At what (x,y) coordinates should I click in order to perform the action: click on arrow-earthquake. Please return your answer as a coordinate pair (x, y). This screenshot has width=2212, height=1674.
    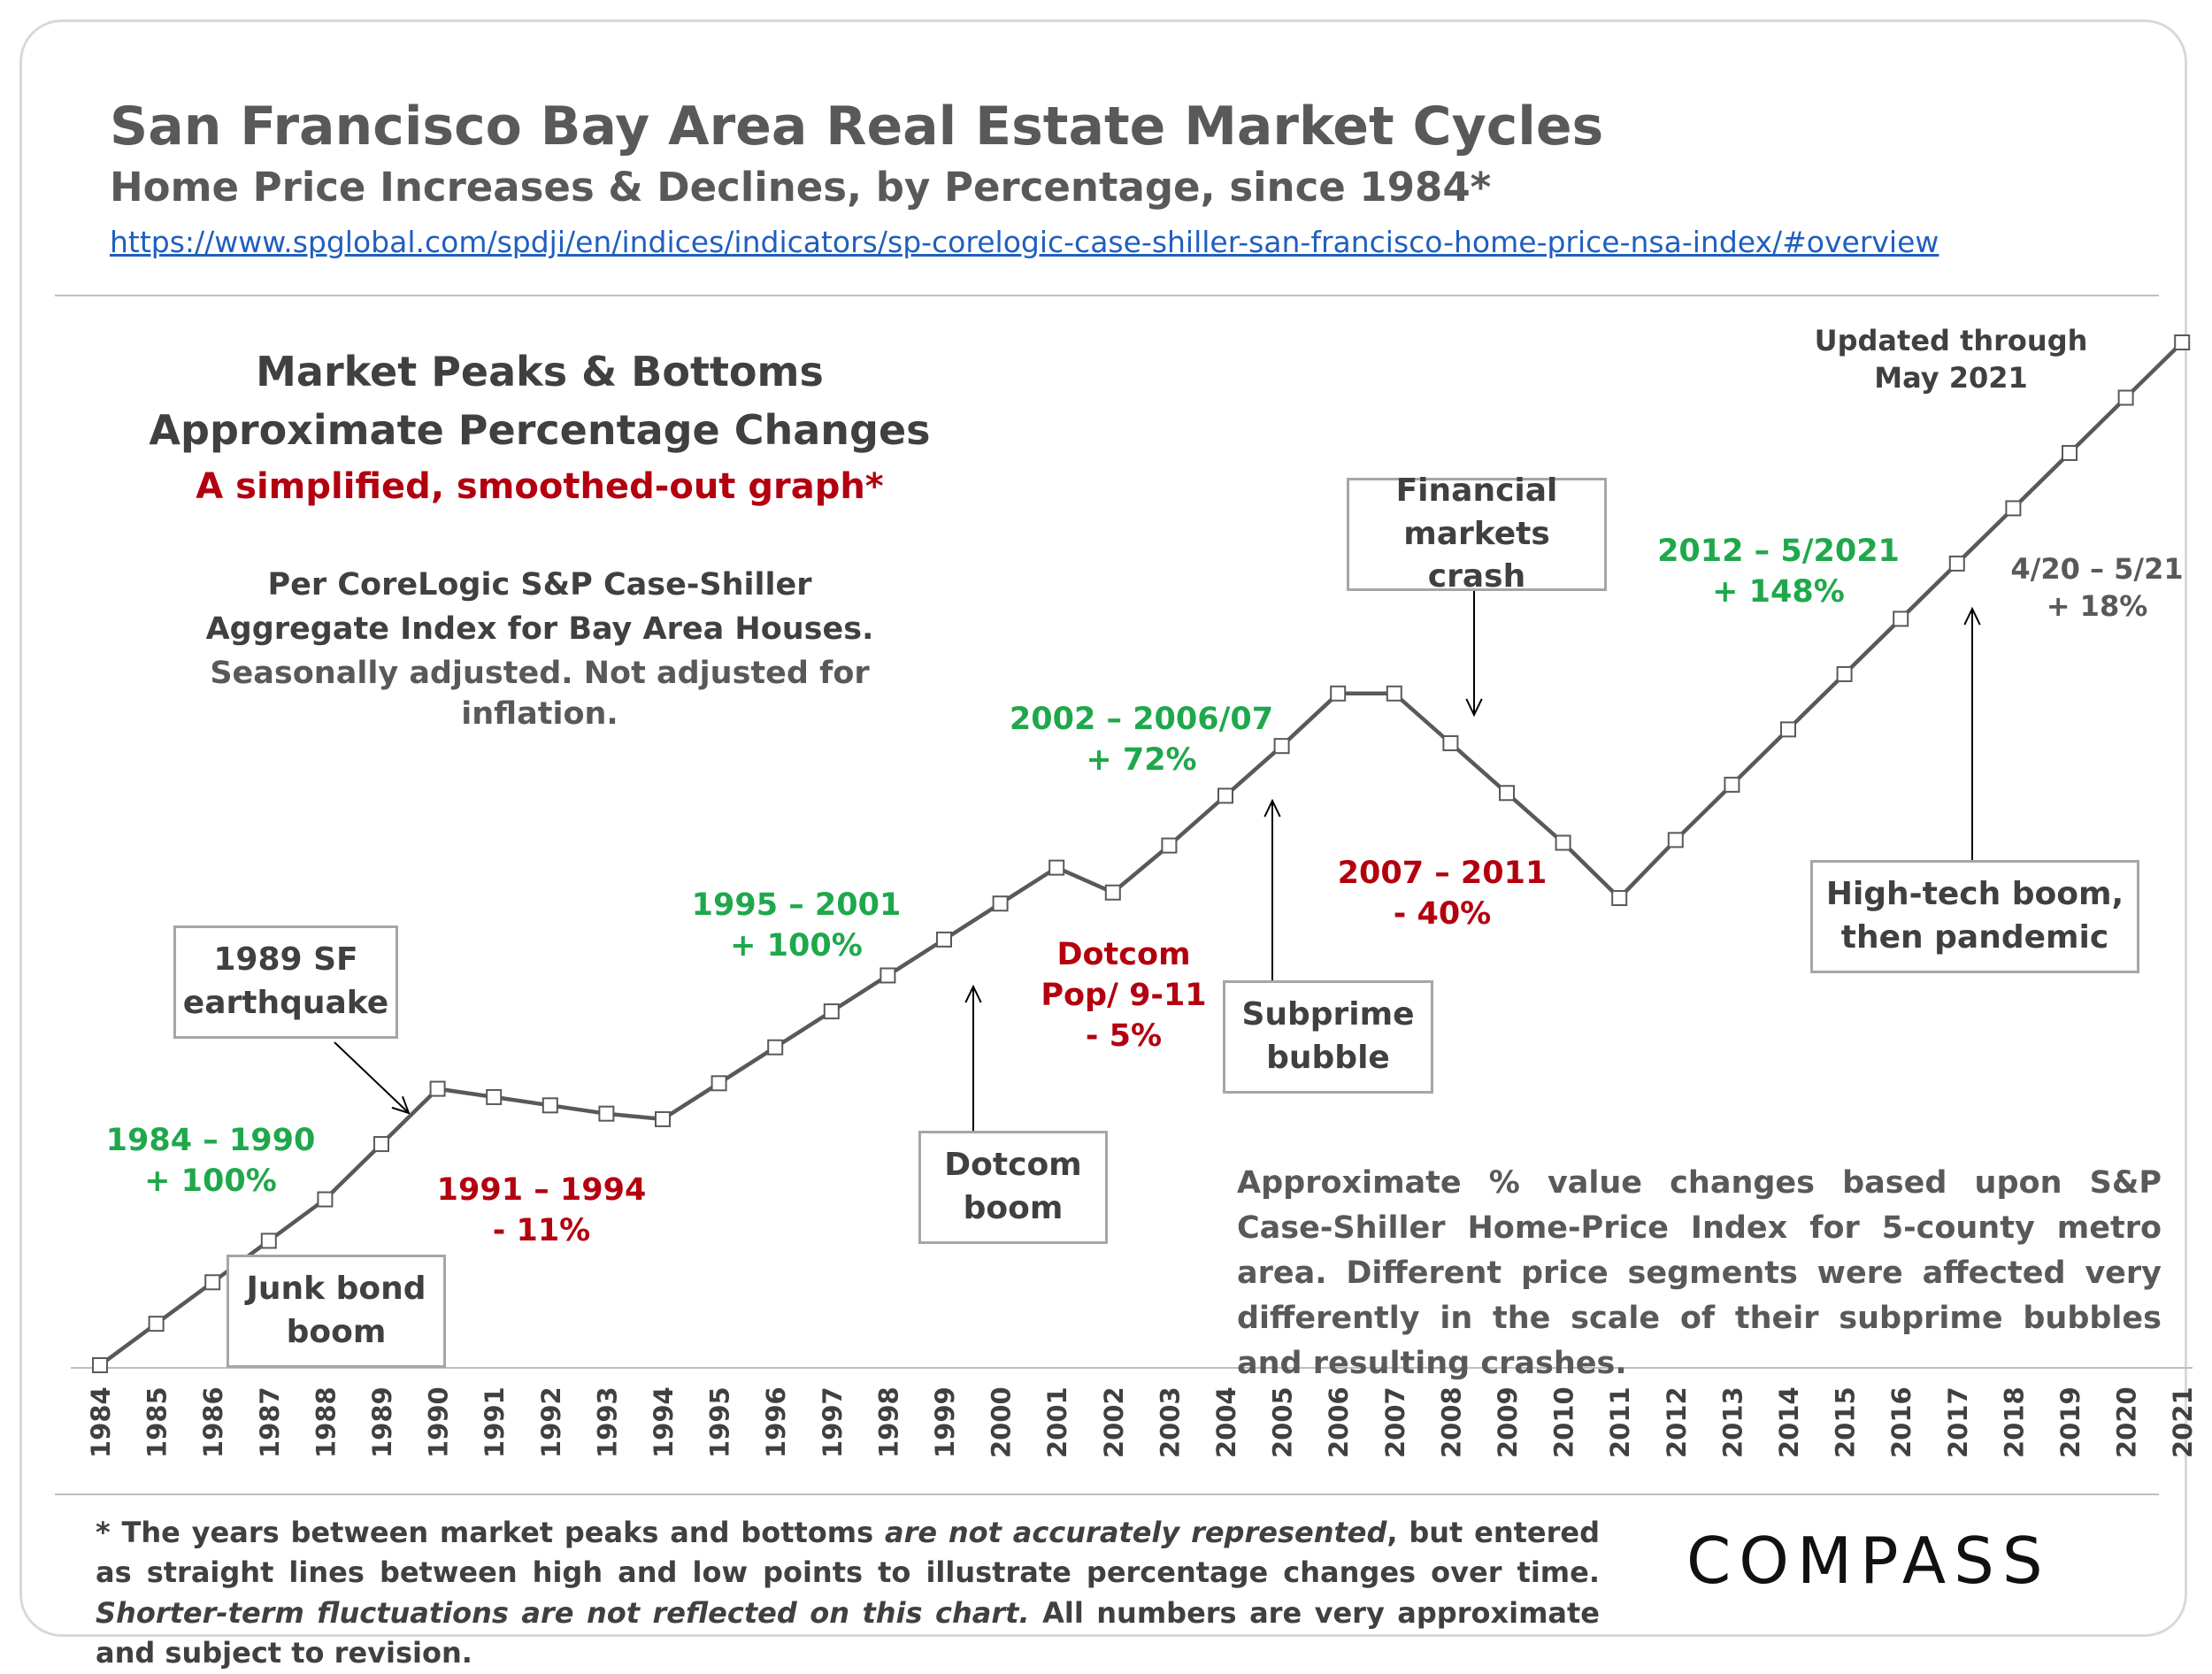
    Looking at the image, I should click on (372, 1077).